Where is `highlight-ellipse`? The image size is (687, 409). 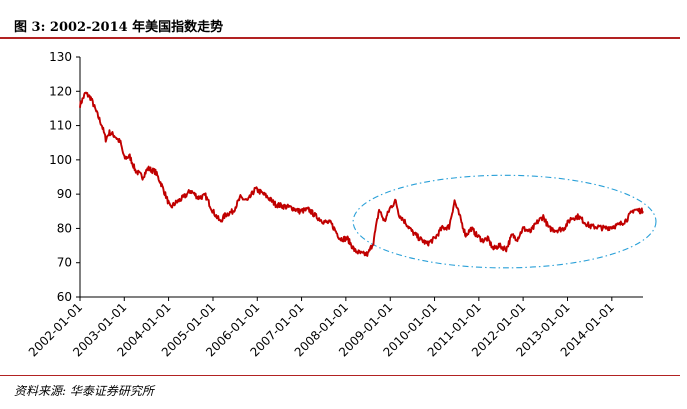 highlight-ellipse is located at coordinates (504, 221).